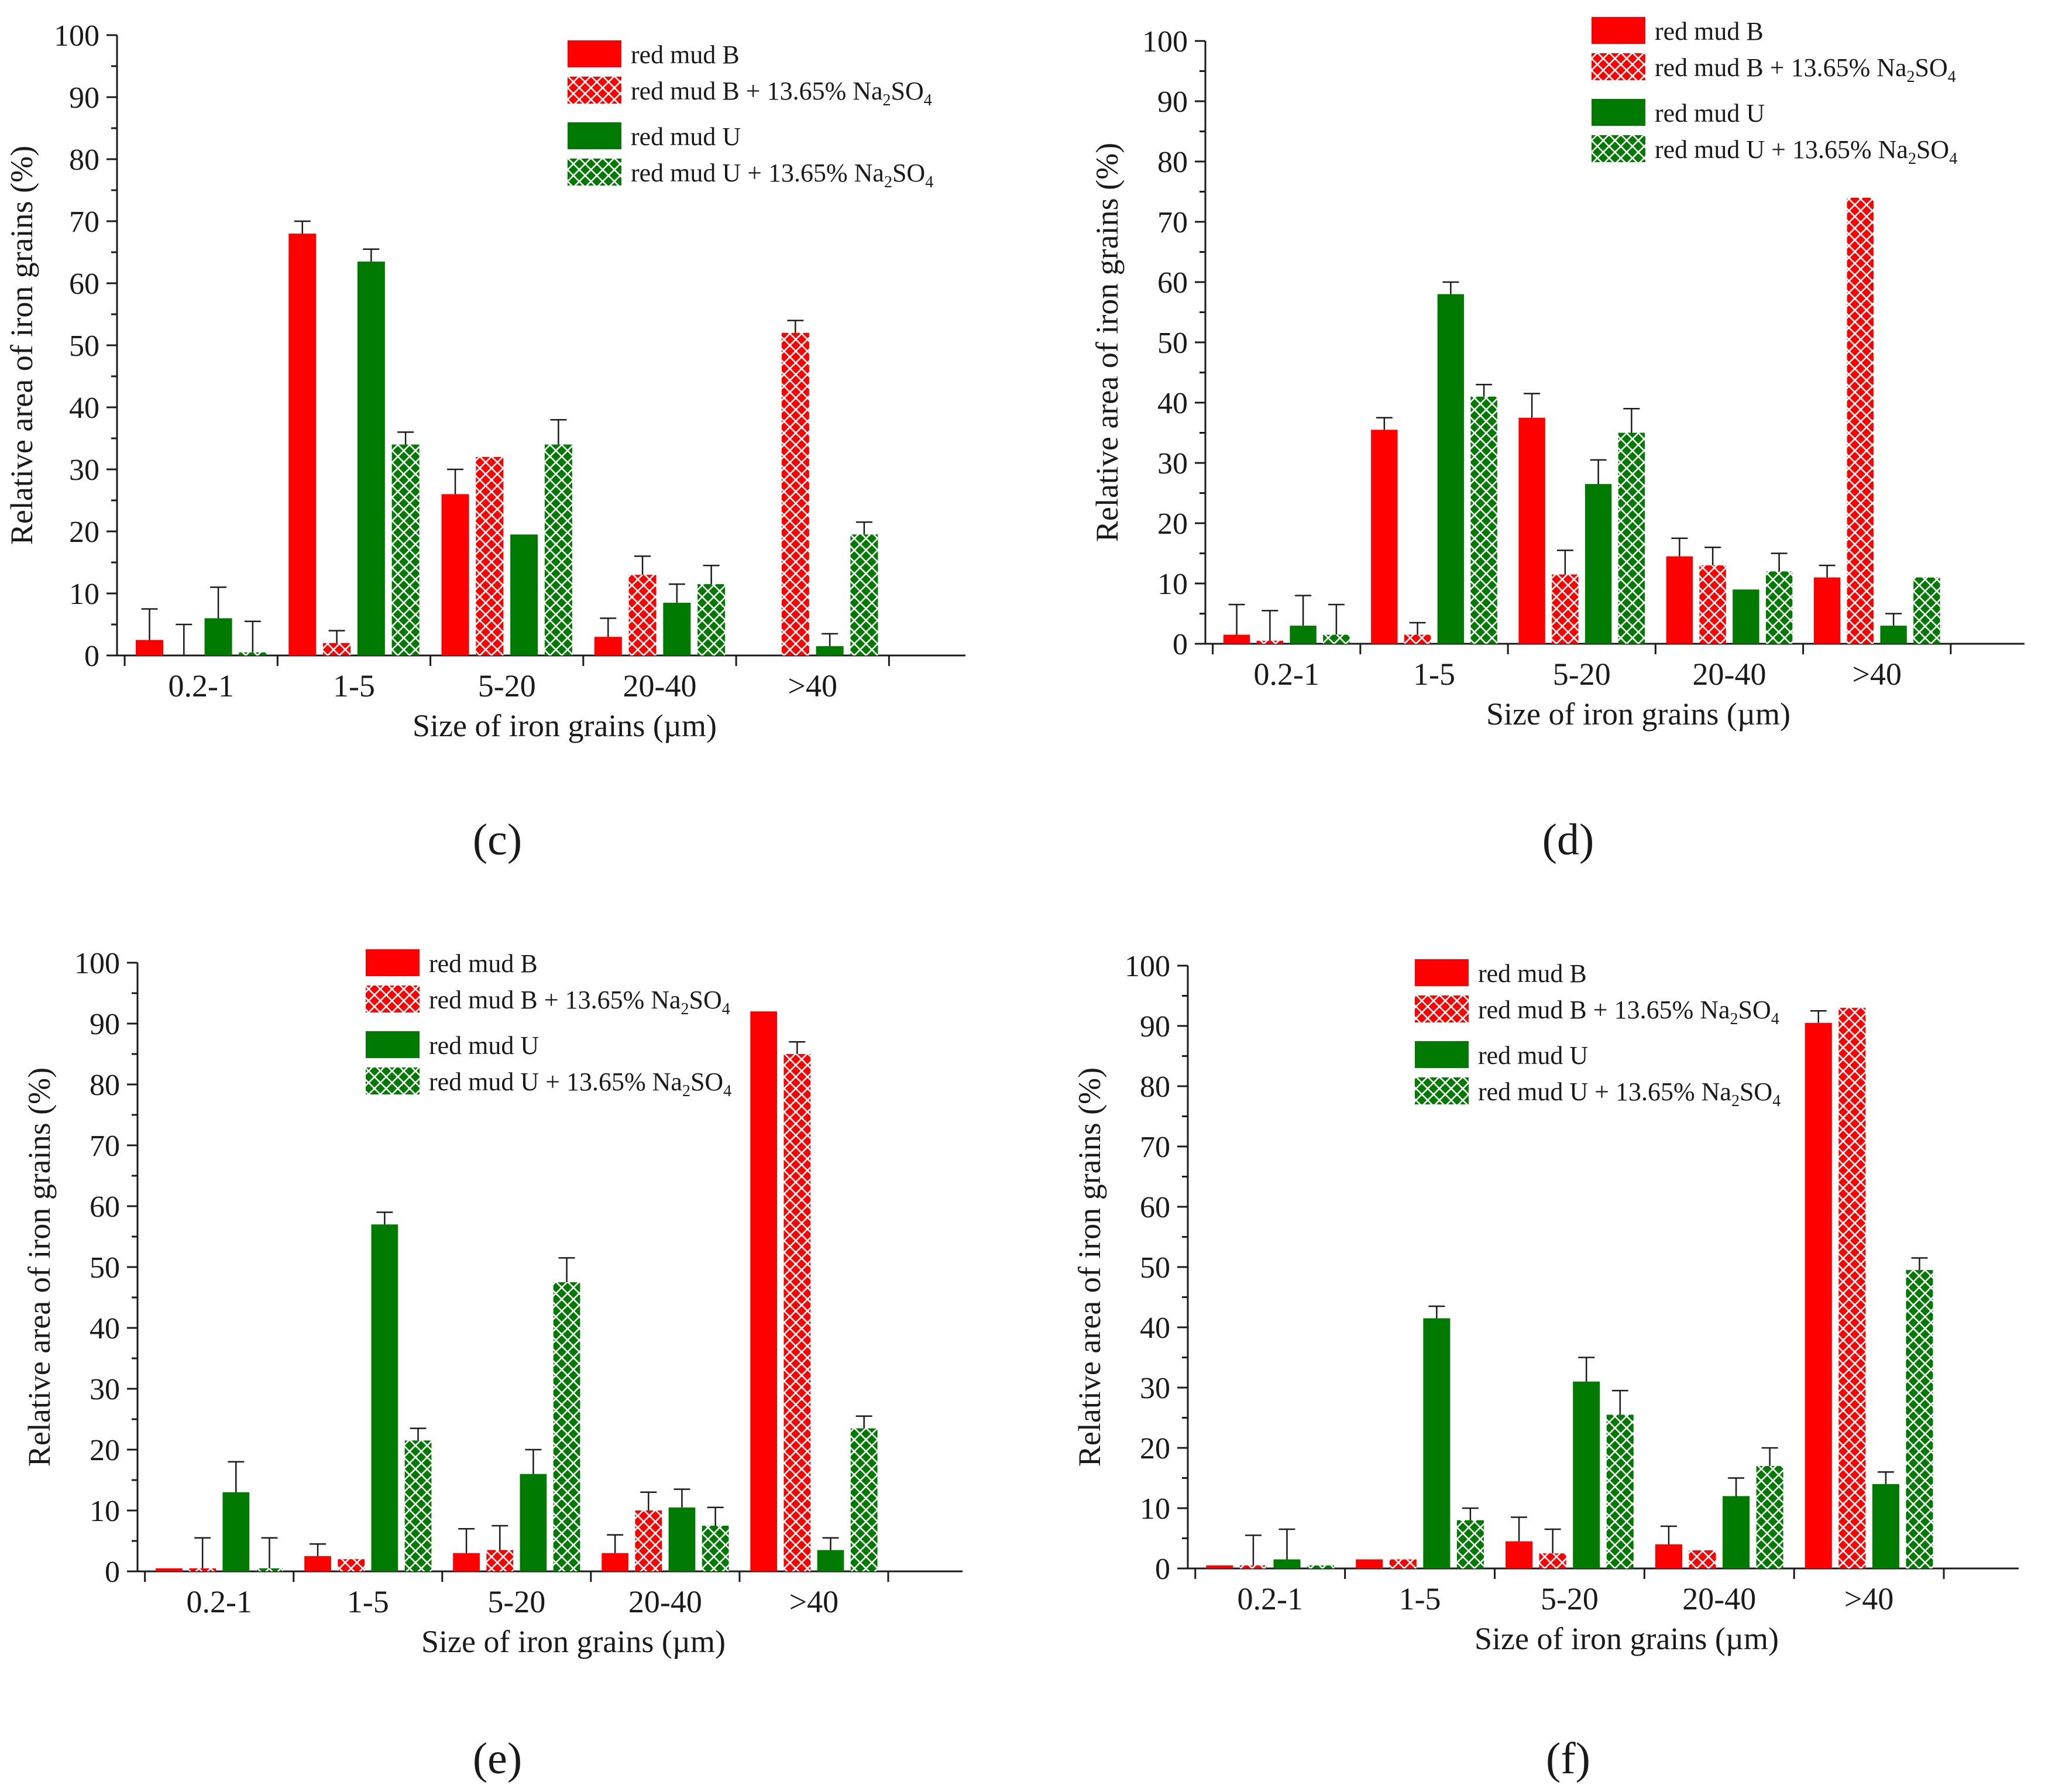 Image resolution: width=2045 pixels, height=1792 pixels. What do you see at coordinates (1172, 403) in the screenshot?
I see `y-tick-label: 40` at bounding box center [1172, 403].